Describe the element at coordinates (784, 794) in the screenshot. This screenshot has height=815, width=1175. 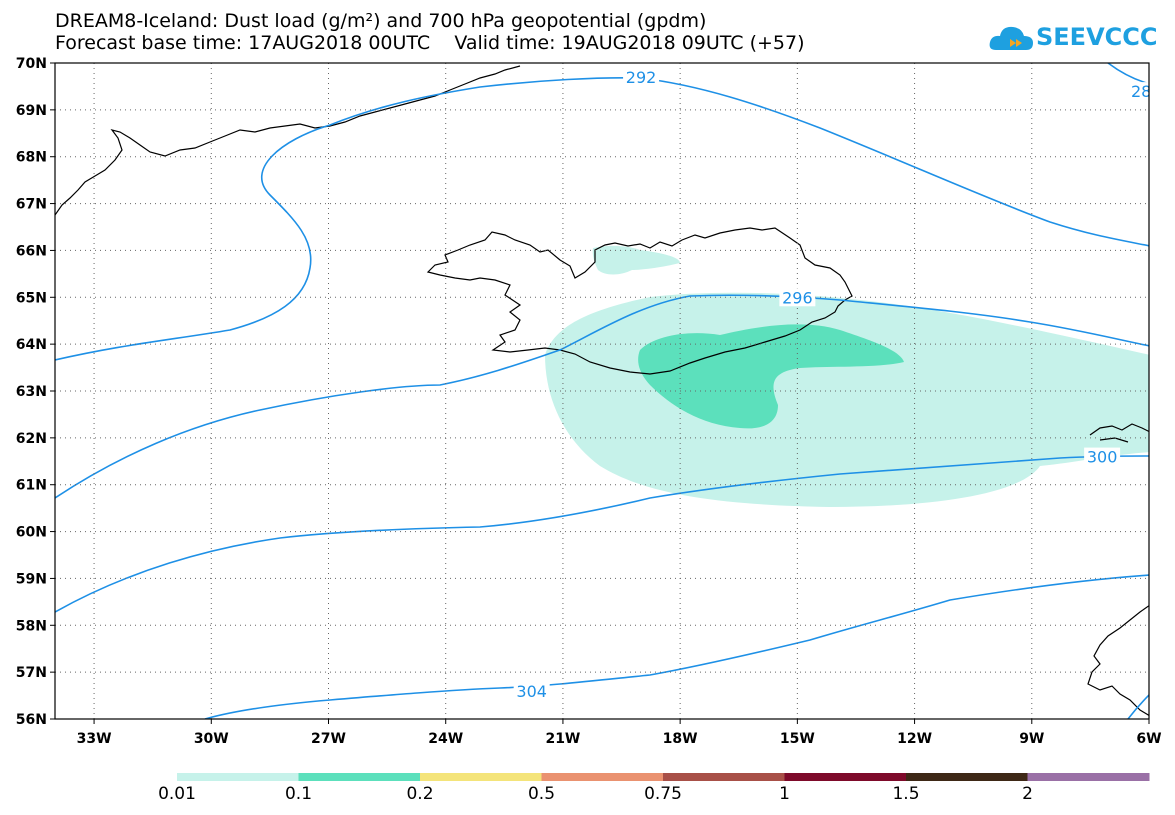
I see `colorbar-label: 1` at that location.